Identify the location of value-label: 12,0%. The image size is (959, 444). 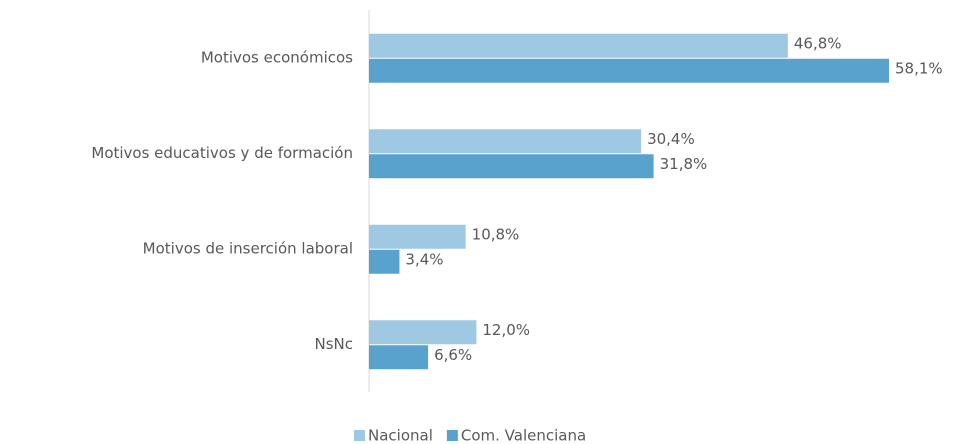
(506, 330).